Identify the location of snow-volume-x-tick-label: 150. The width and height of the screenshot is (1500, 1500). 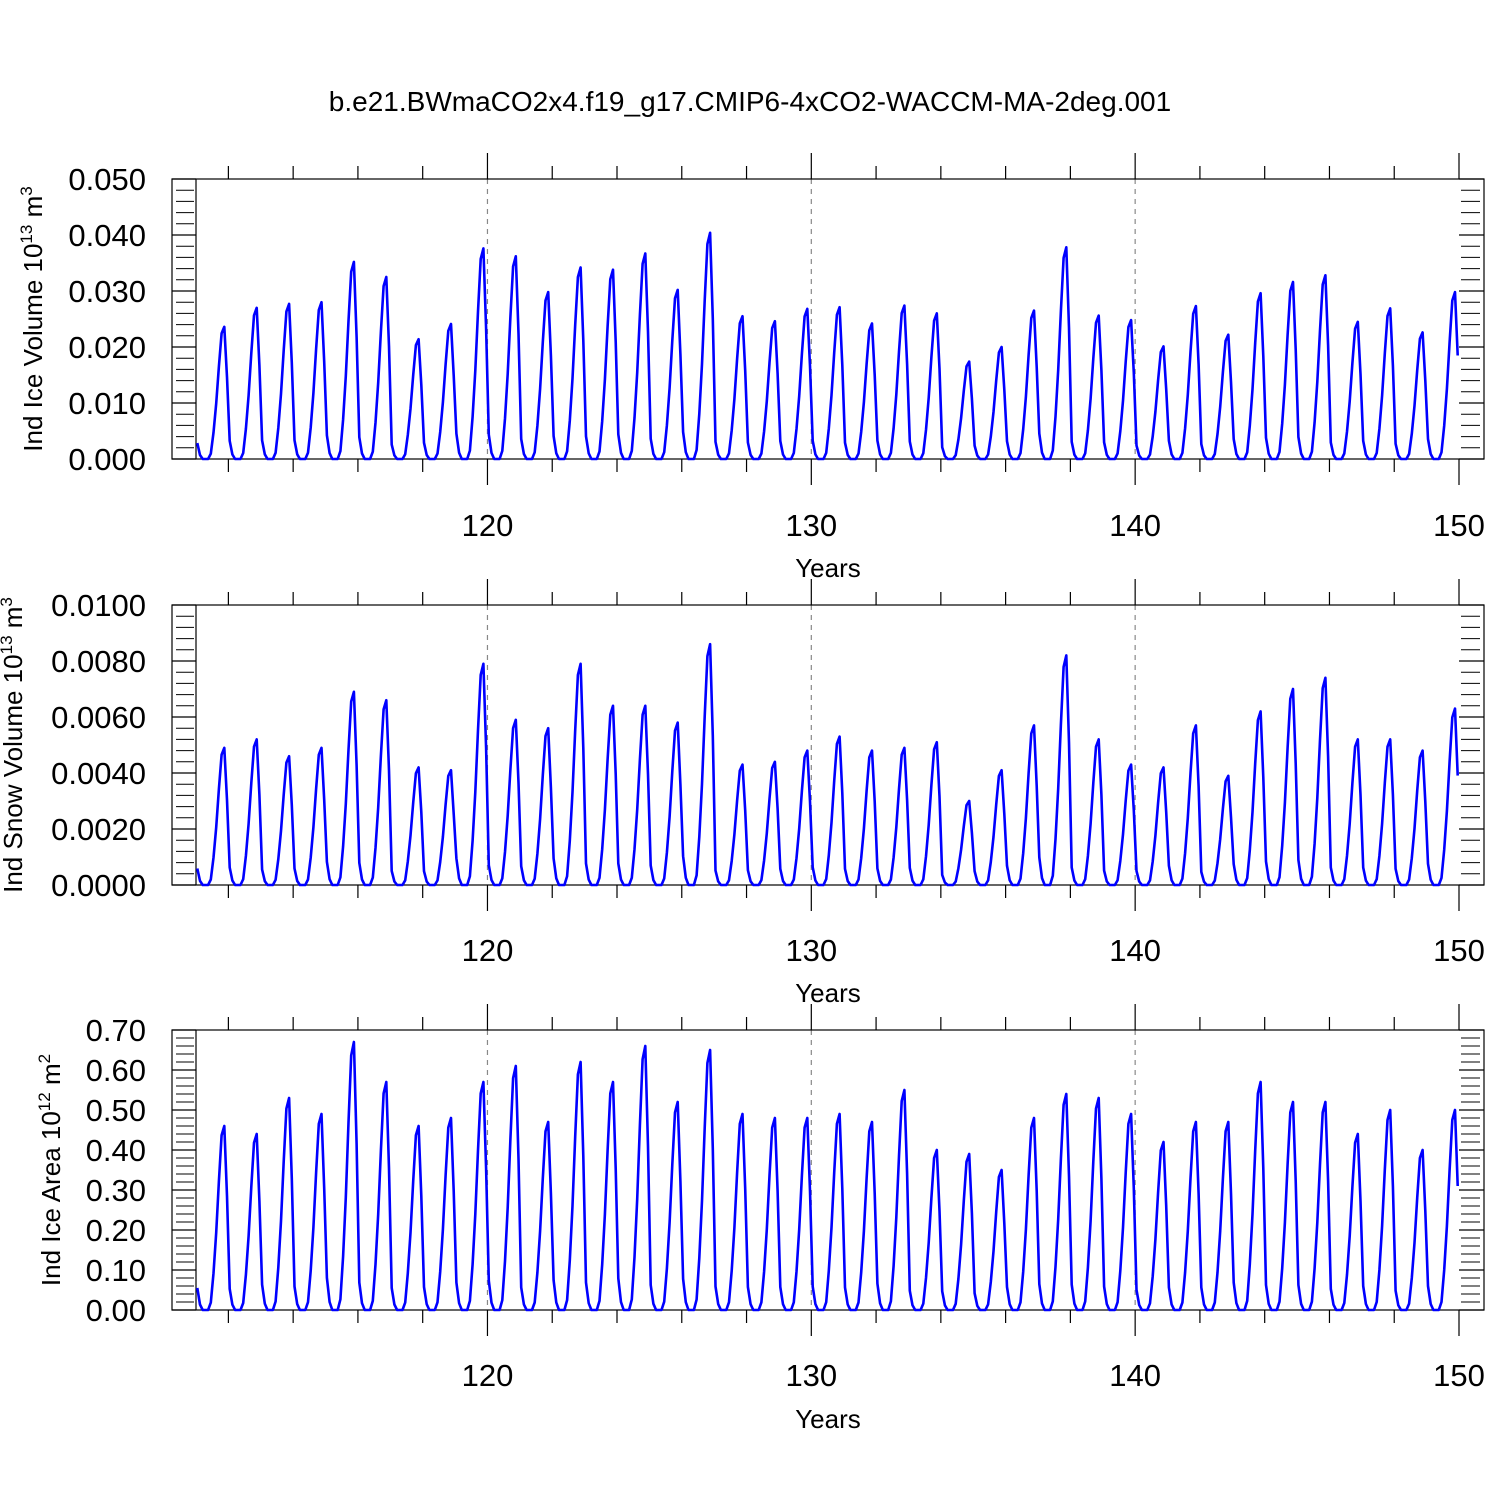
(1459, 950).